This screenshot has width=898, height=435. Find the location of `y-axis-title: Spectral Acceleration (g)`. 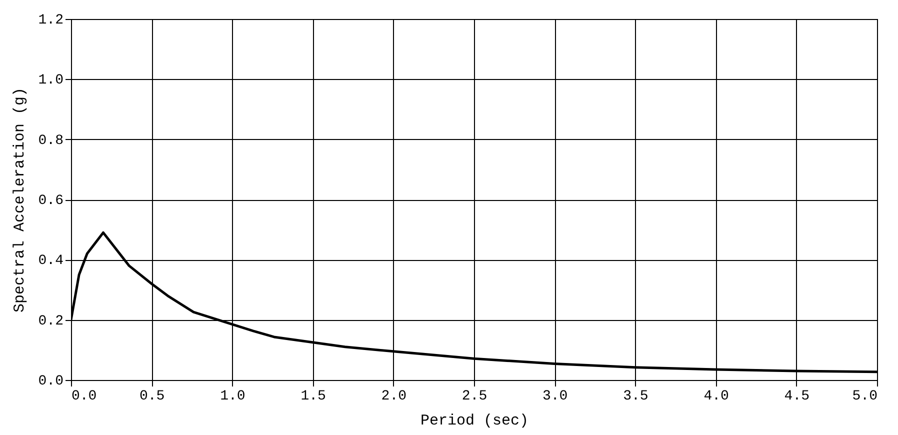

y-axis-title: Spectral Acceleration (g) is located at coordinates (19, 200).